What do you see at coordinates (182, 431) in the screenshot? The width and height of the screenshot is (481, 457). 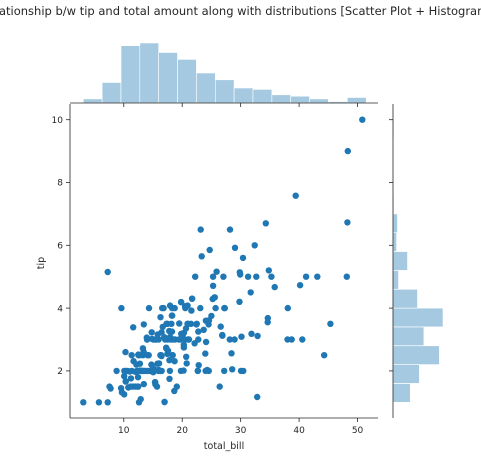 I see `x-tick-label: 20` at bounding box center [182, 431].